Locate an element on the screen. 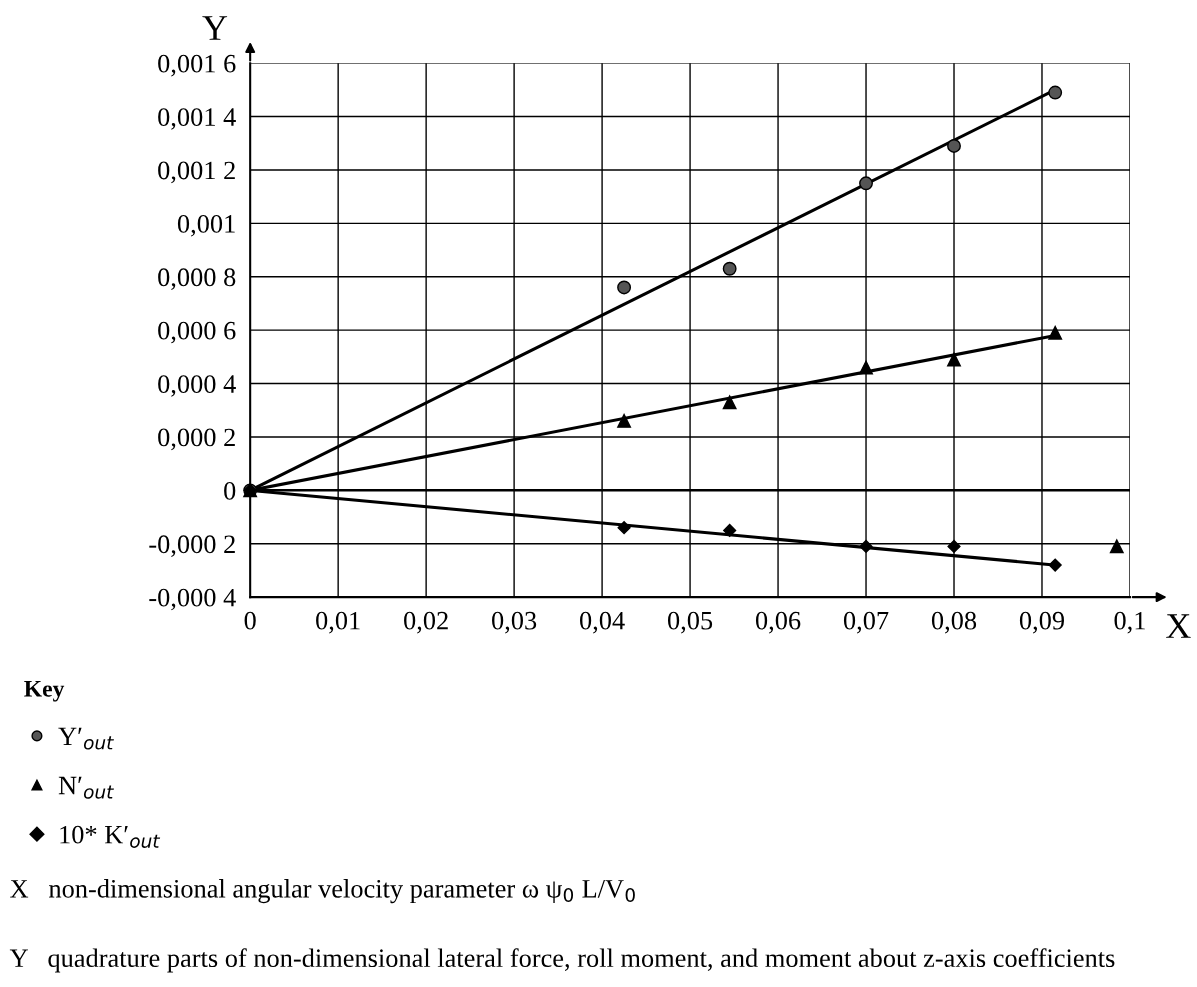  x-tick-label: 0,07 is located at coordinates (866, 622).